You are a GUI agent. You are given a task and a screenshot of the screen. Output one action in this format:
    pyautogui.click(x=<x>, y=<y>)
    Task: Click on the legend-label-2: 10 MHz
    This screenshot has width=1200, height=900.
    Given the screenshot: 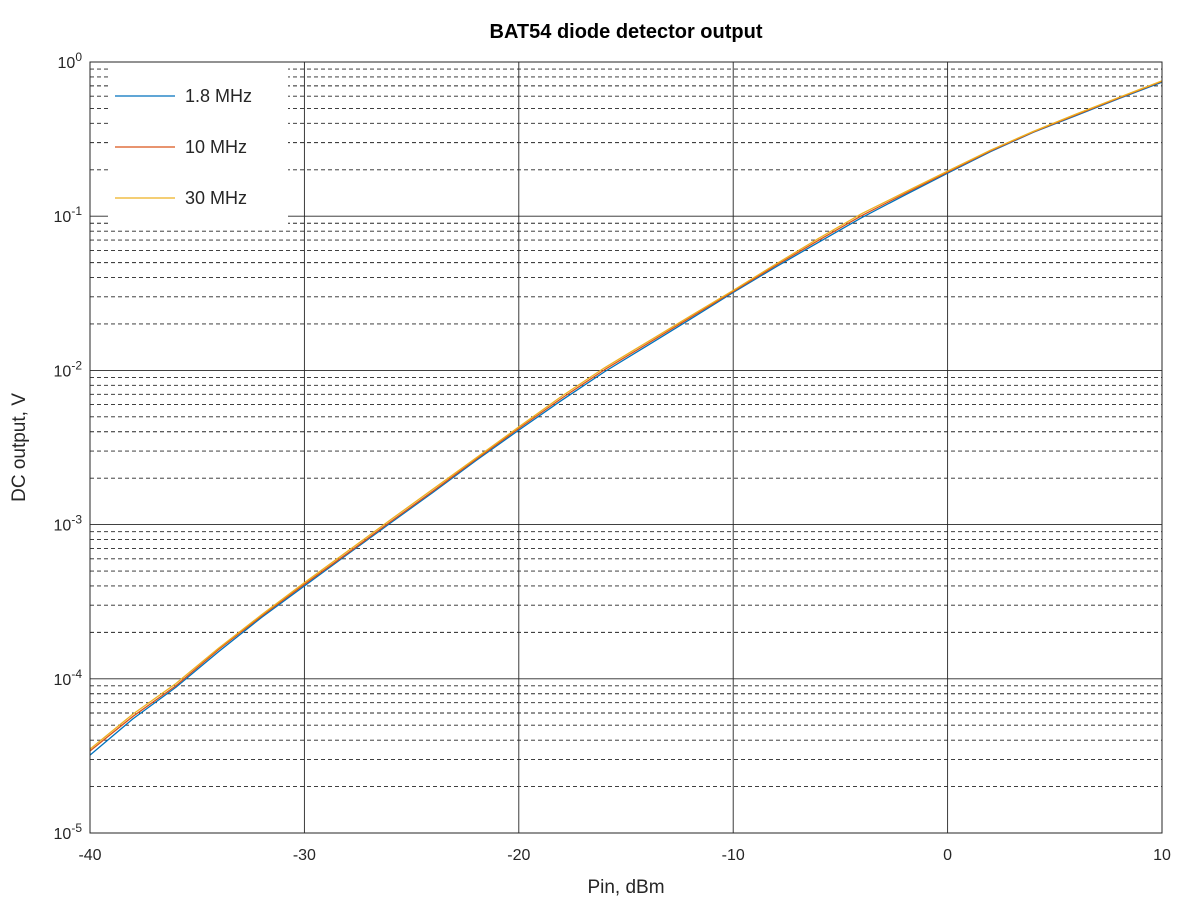 What is the action you would take?
    pyautogui.click(x=216, y=147)
    